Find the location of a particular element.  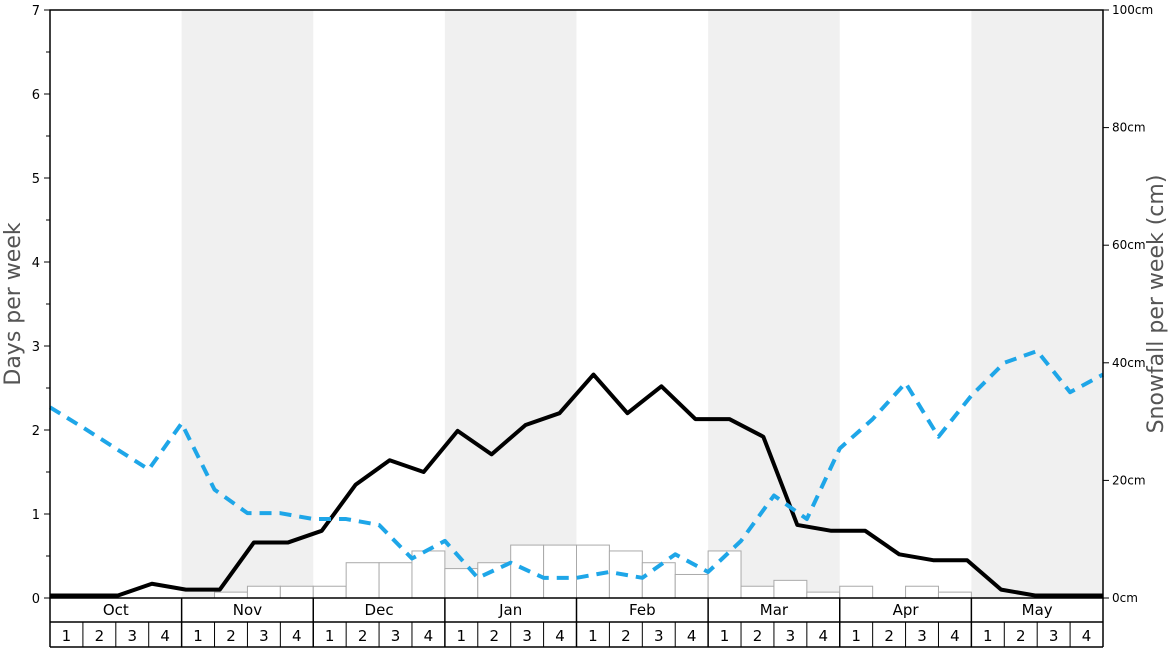

left-tick-label: 0 is located at coordinates (36, 599).